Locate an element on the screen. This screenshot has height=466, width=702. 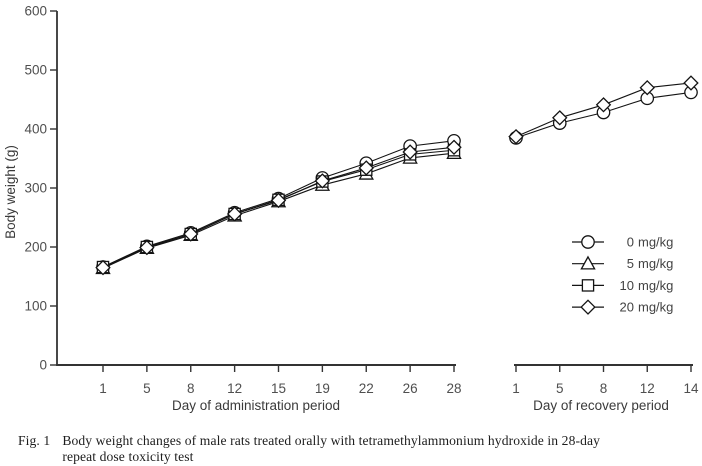
legend-square-icon is located at coordinates (588, 285).